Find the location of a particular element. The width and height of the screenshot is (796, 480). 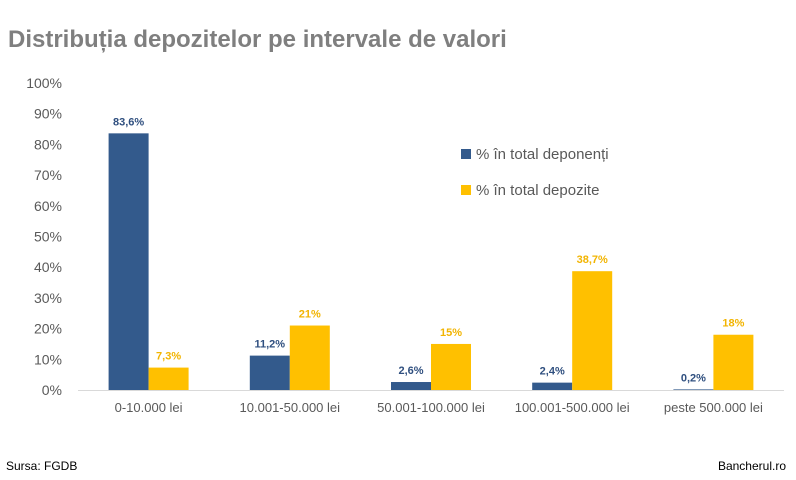

x-tick-label: 100.001-500.000 lei is located at coordinates (572, 407).